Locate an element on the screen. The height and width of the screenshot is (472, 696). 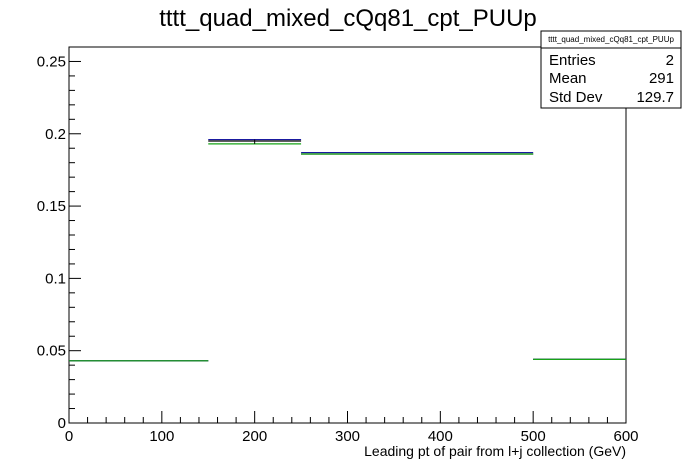
stats-stddev-label: Std Dev is located at coordinates (576, 97).